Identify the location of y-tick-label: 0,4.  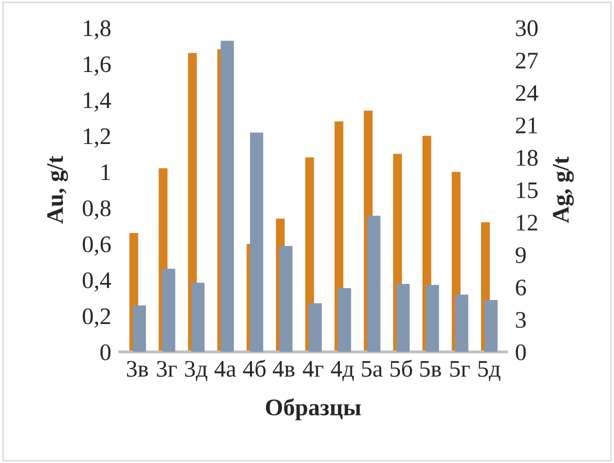
(97, 282).